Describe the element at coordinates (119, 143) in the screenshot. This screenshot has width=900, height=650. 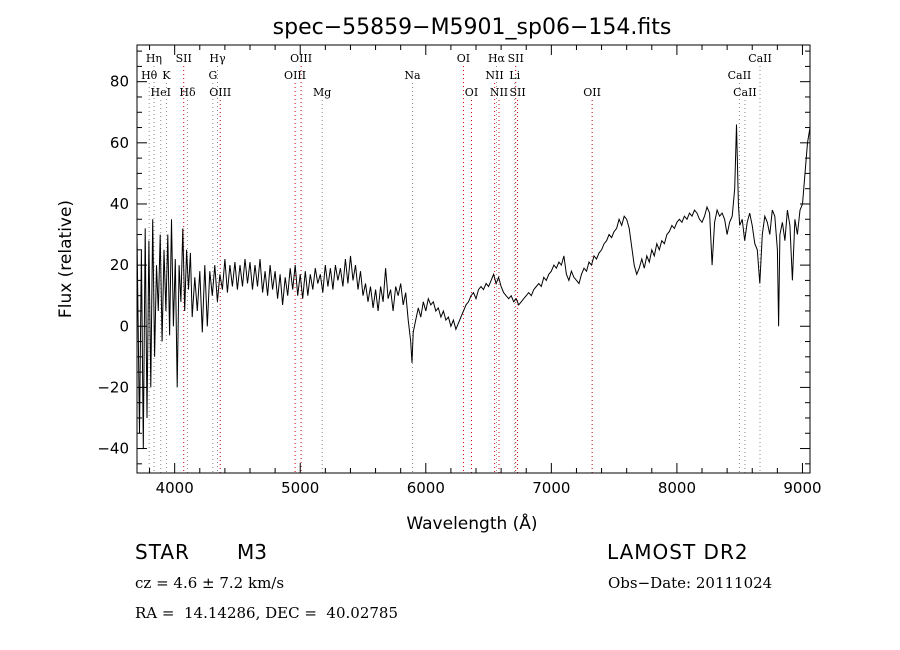
I see `y-tick-label: 60` at that location.